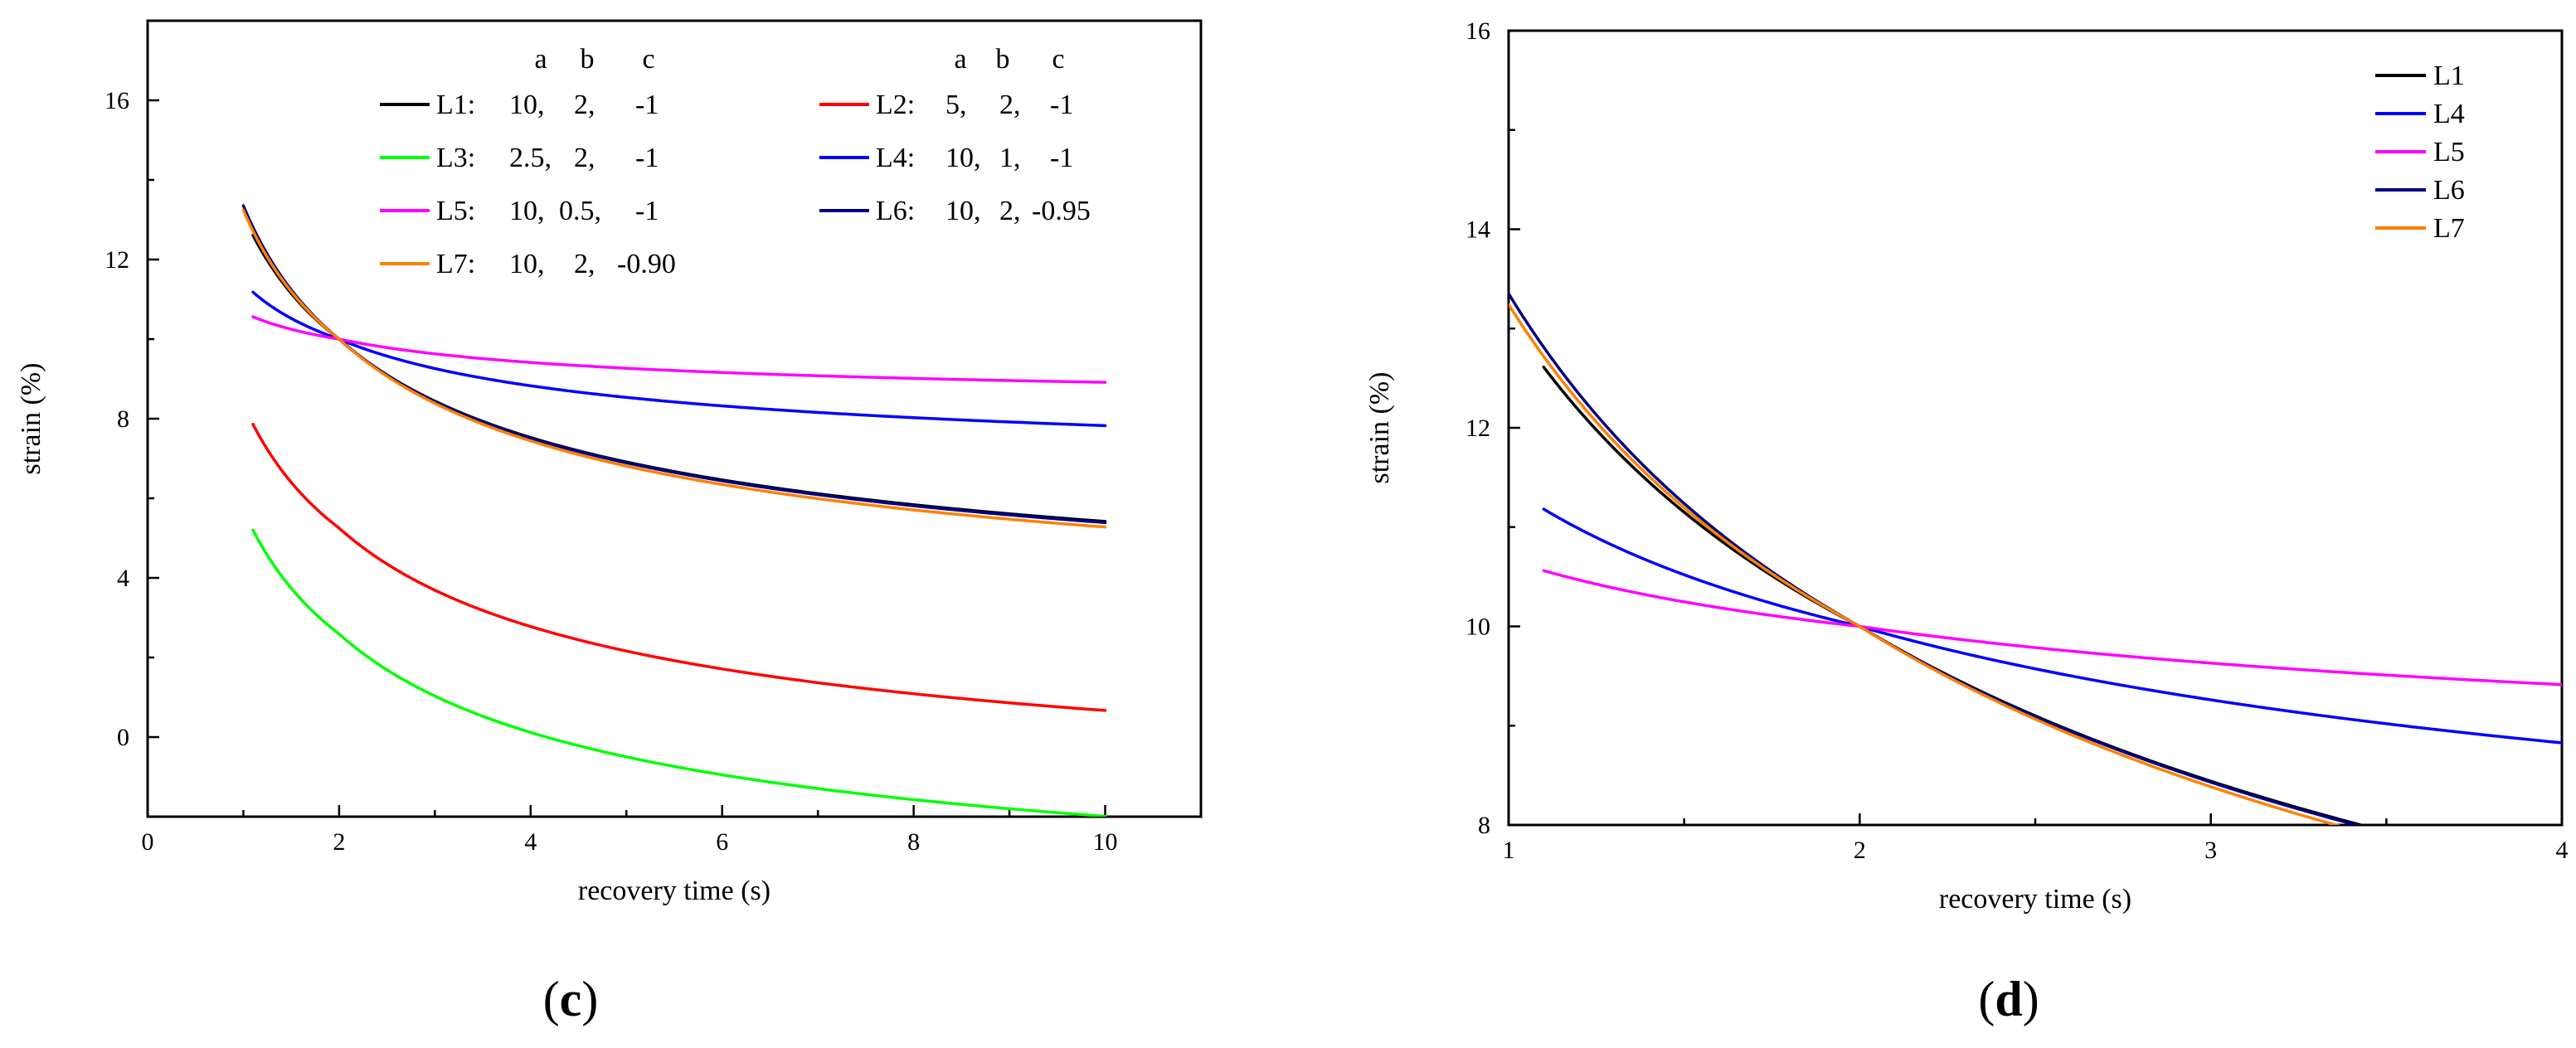 The height and width of the screenshot is (1048, 2576). Describe the element at coordinates (896, 211) in the screenshot. I see `legend-name: L6:` at that location.